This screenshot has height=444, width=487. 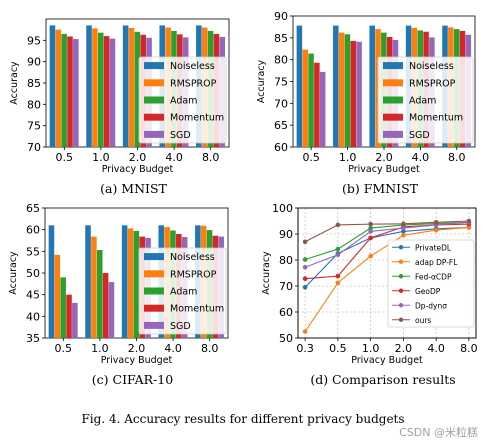 What do you see at coordinates (438, 432) in the screenshot?
I see `watermark: CSDN @米粒糕` at bounding box center [438, 432].